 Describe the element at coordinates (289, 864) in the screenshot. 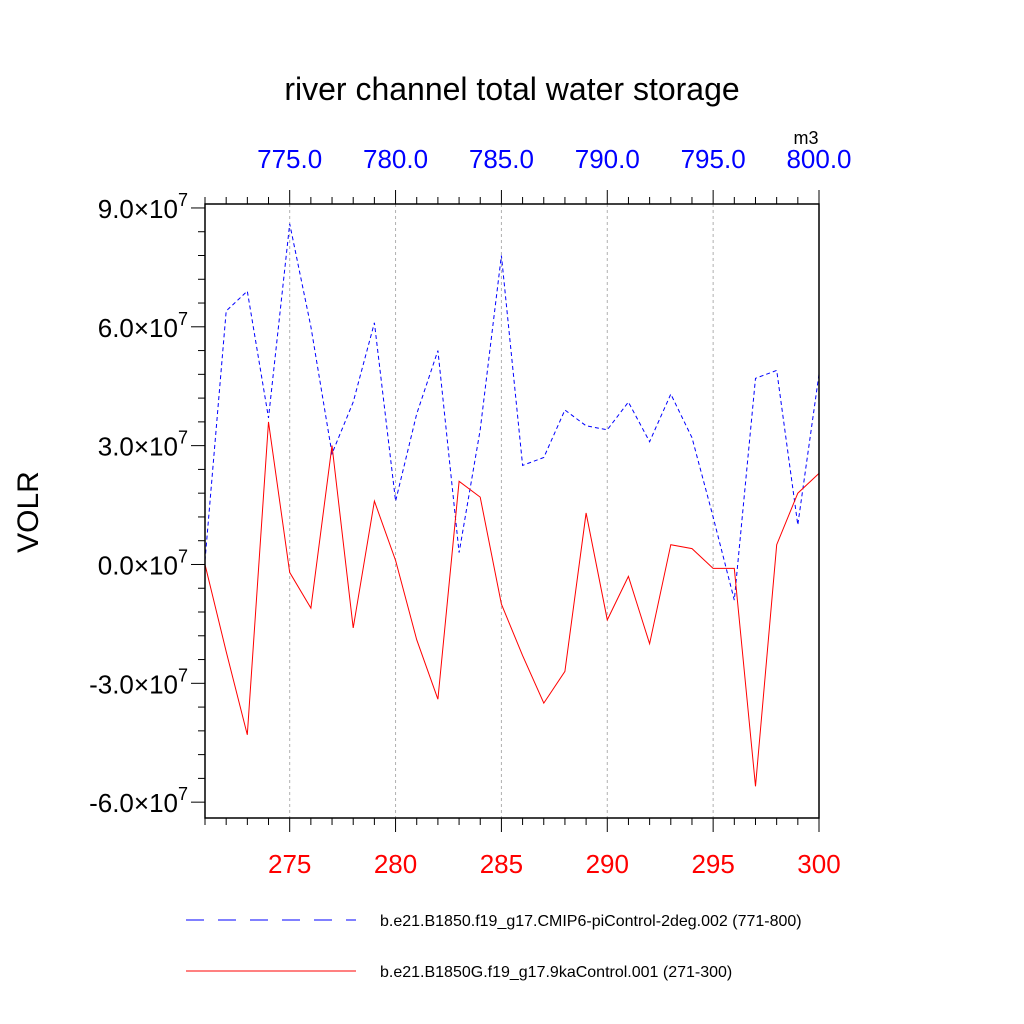

I see `x-bottom-tick-label: 275` at that location.